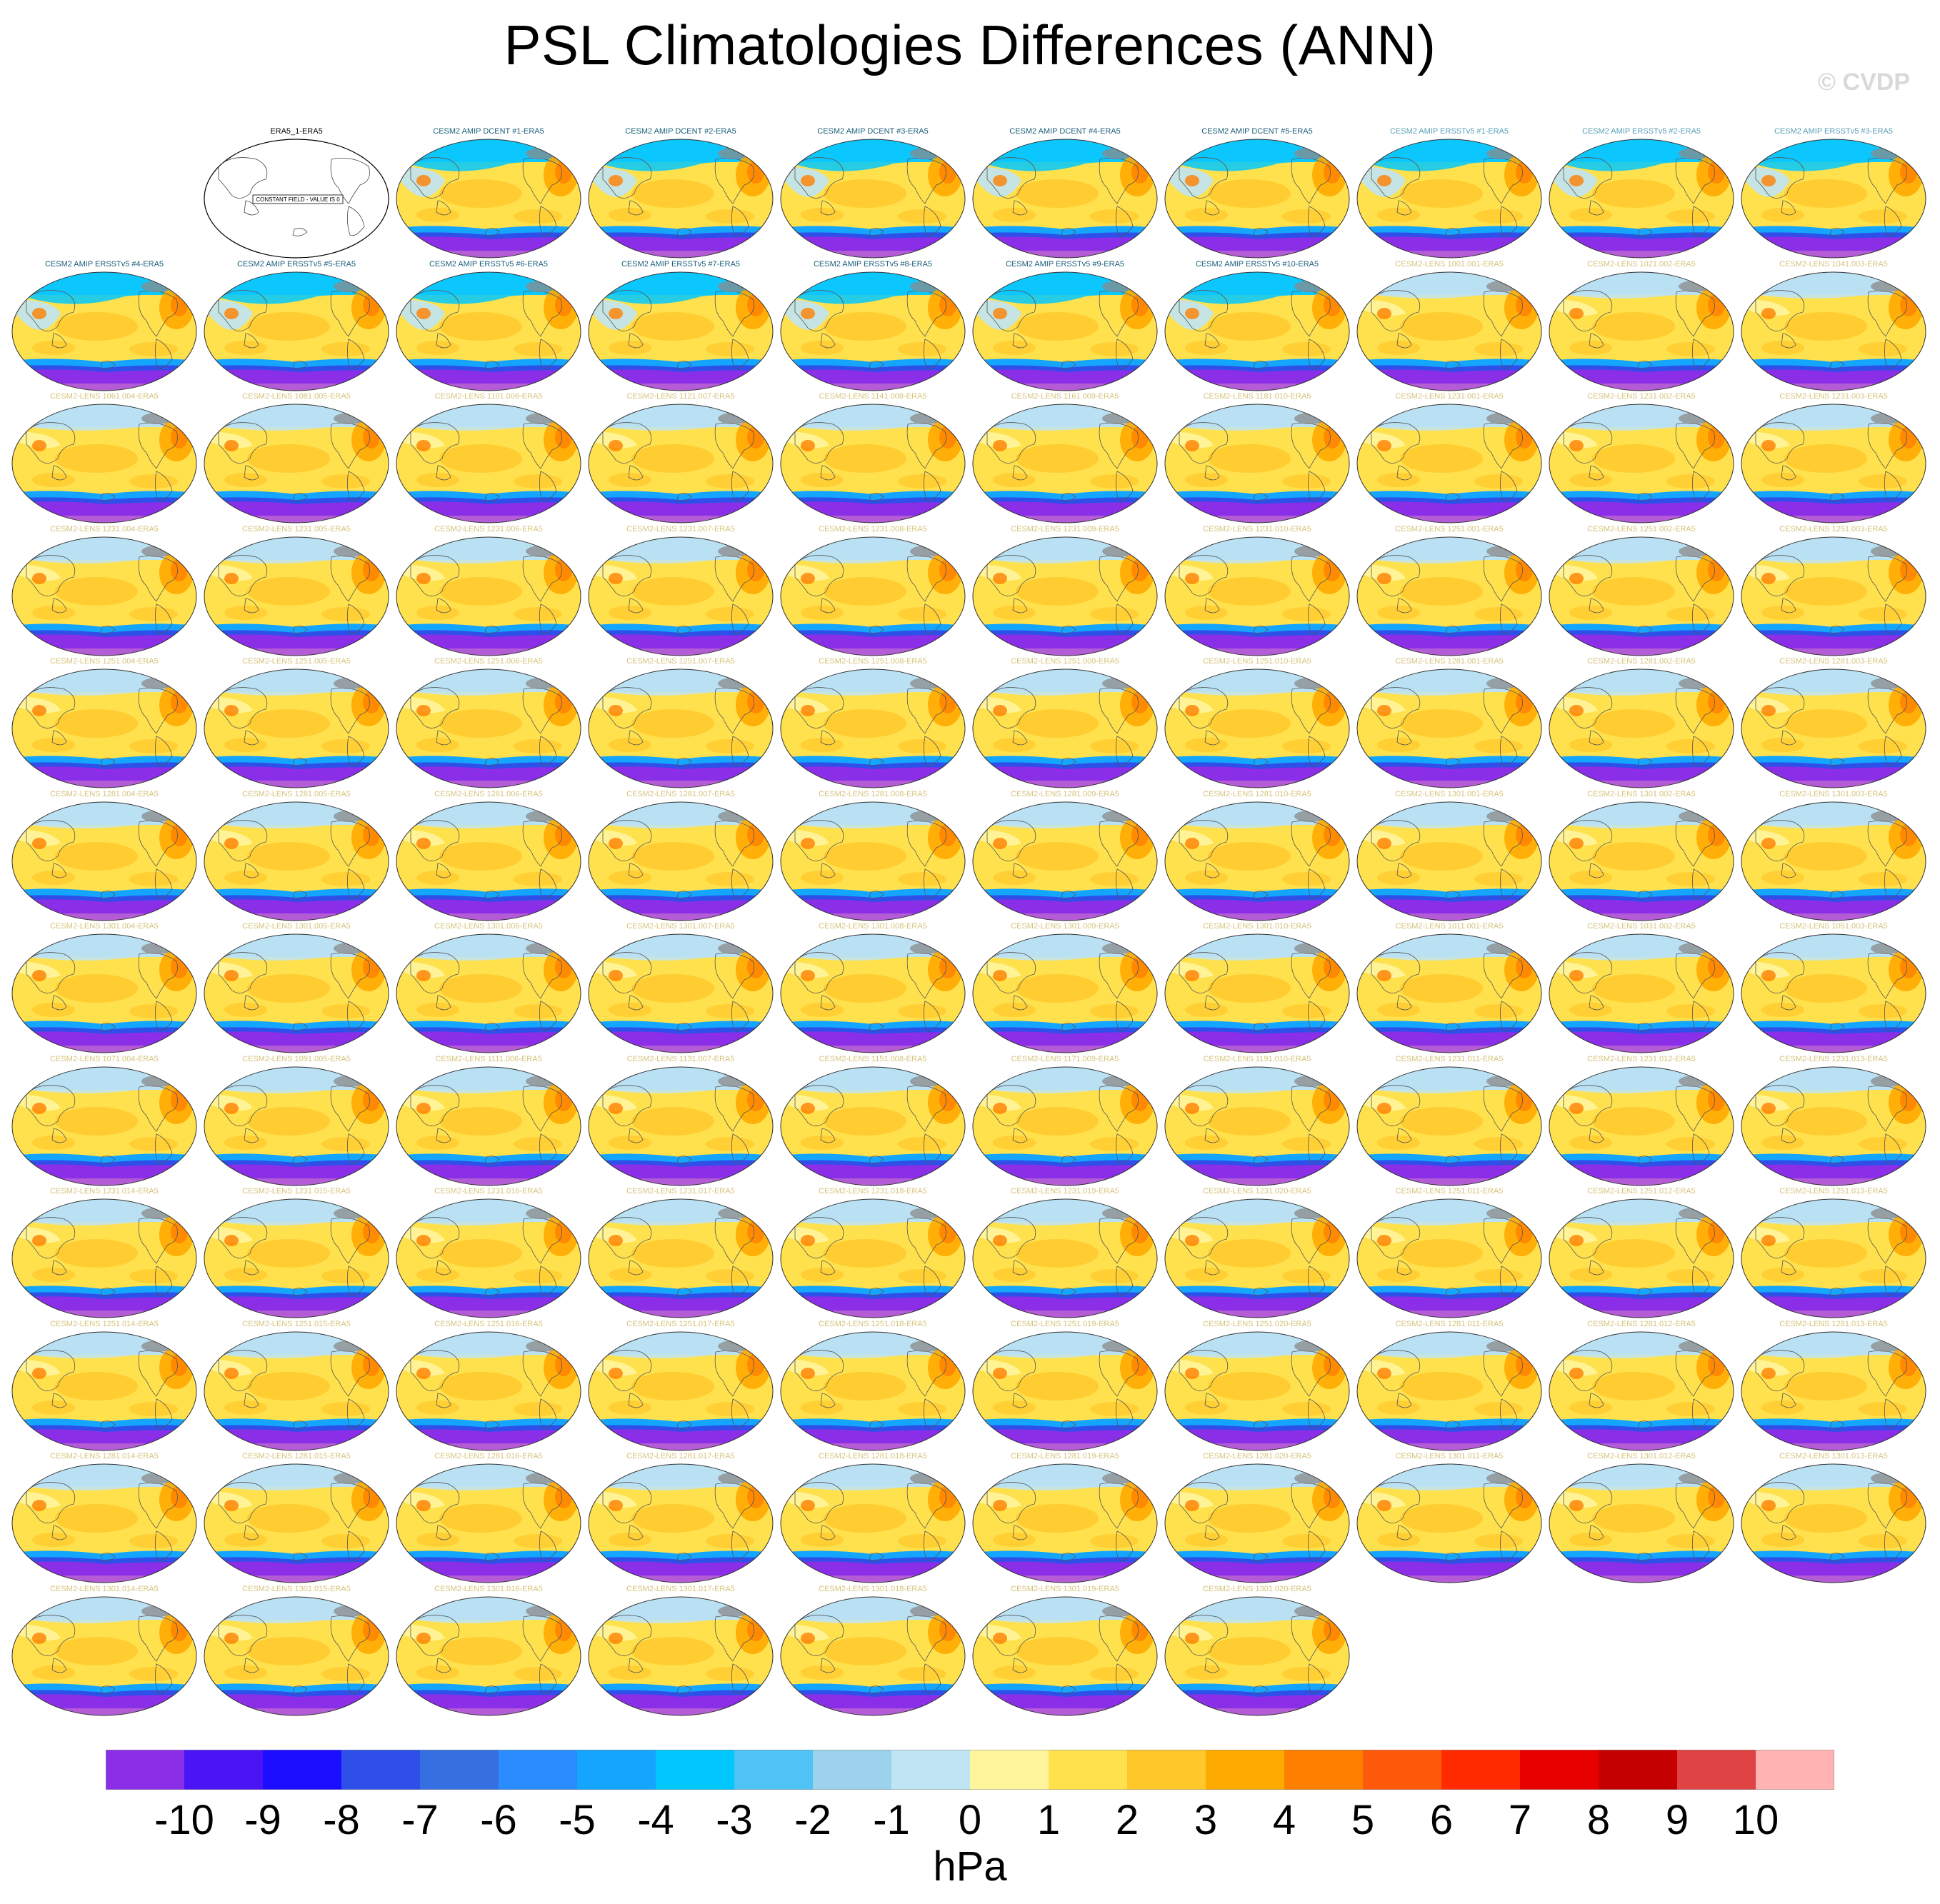 Image resolution: width=1940 pixels, height=1904 pixels. I want to click on map-panel-title: CESM2-LENS 1281.015-ERA5, so click(296, 1456).